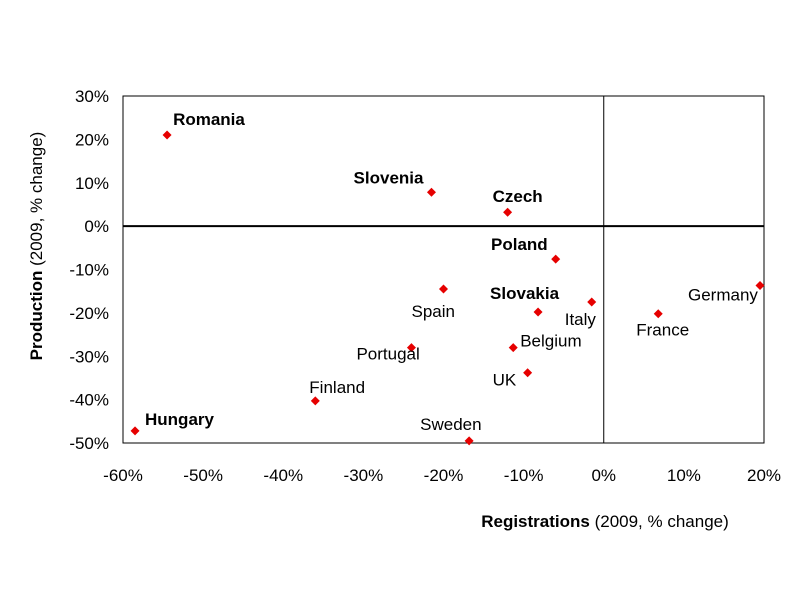  What do you see at coordinates (659, 521) in the screenshot?
I see `x-axis-title-rest: (2009, % change)` at bounding box center [659, 521].